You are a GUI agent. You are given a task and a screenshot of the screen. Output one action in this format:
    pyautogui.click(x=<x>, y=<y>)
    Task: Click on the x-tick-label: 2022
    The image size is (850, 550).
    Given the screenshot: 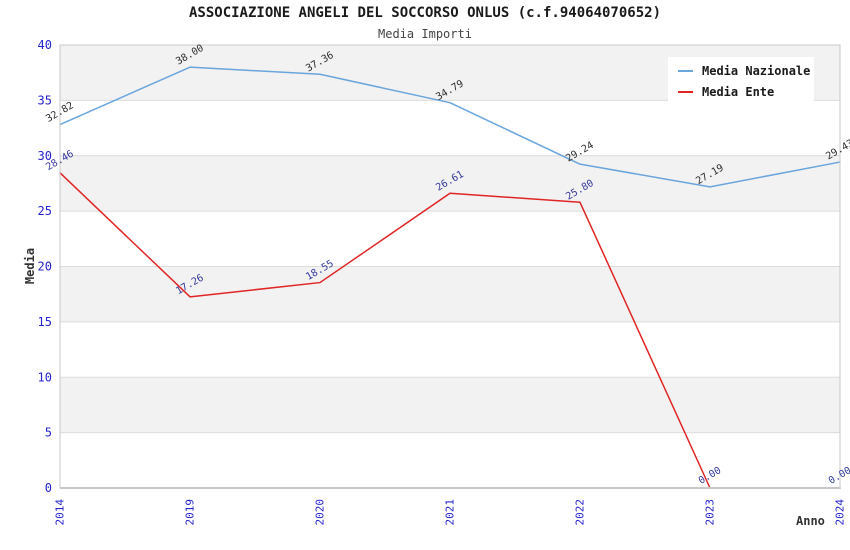 What is the action you would take?
    pyautogui.click(x=580, y=512)
    